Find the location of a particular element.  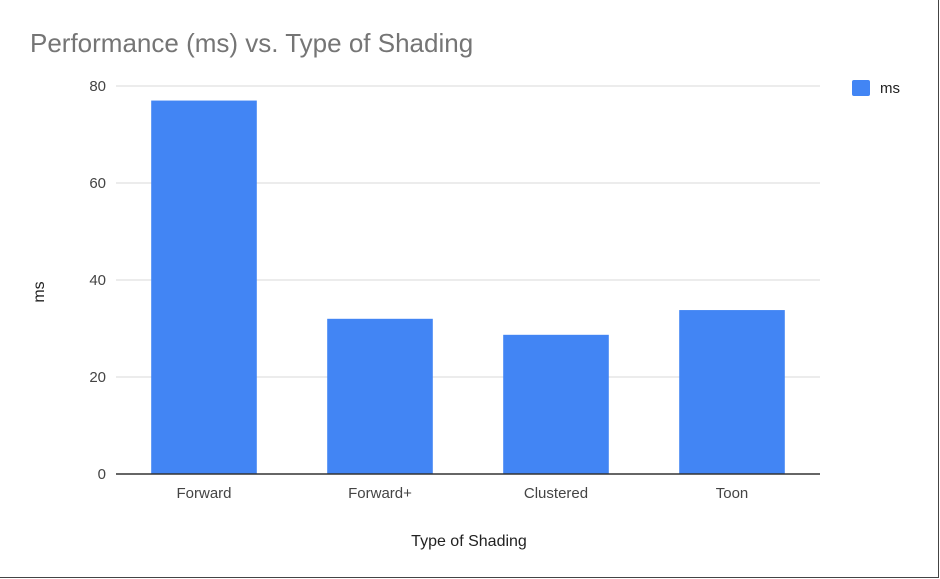

x-axis-label: Type of Shading is located at coordinates (469, 541).